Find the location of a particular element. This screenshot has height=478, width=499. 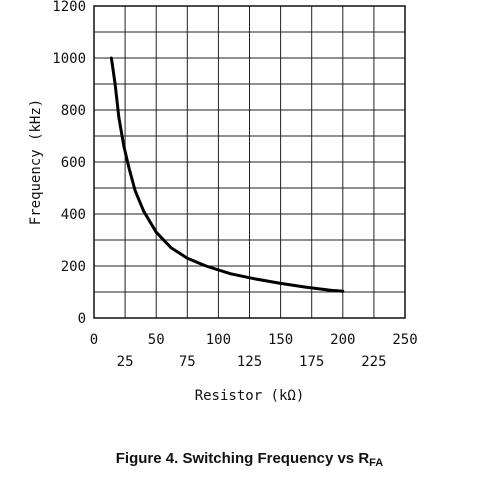

y-tick-label: 1000 is located at coordinates (69, 59).